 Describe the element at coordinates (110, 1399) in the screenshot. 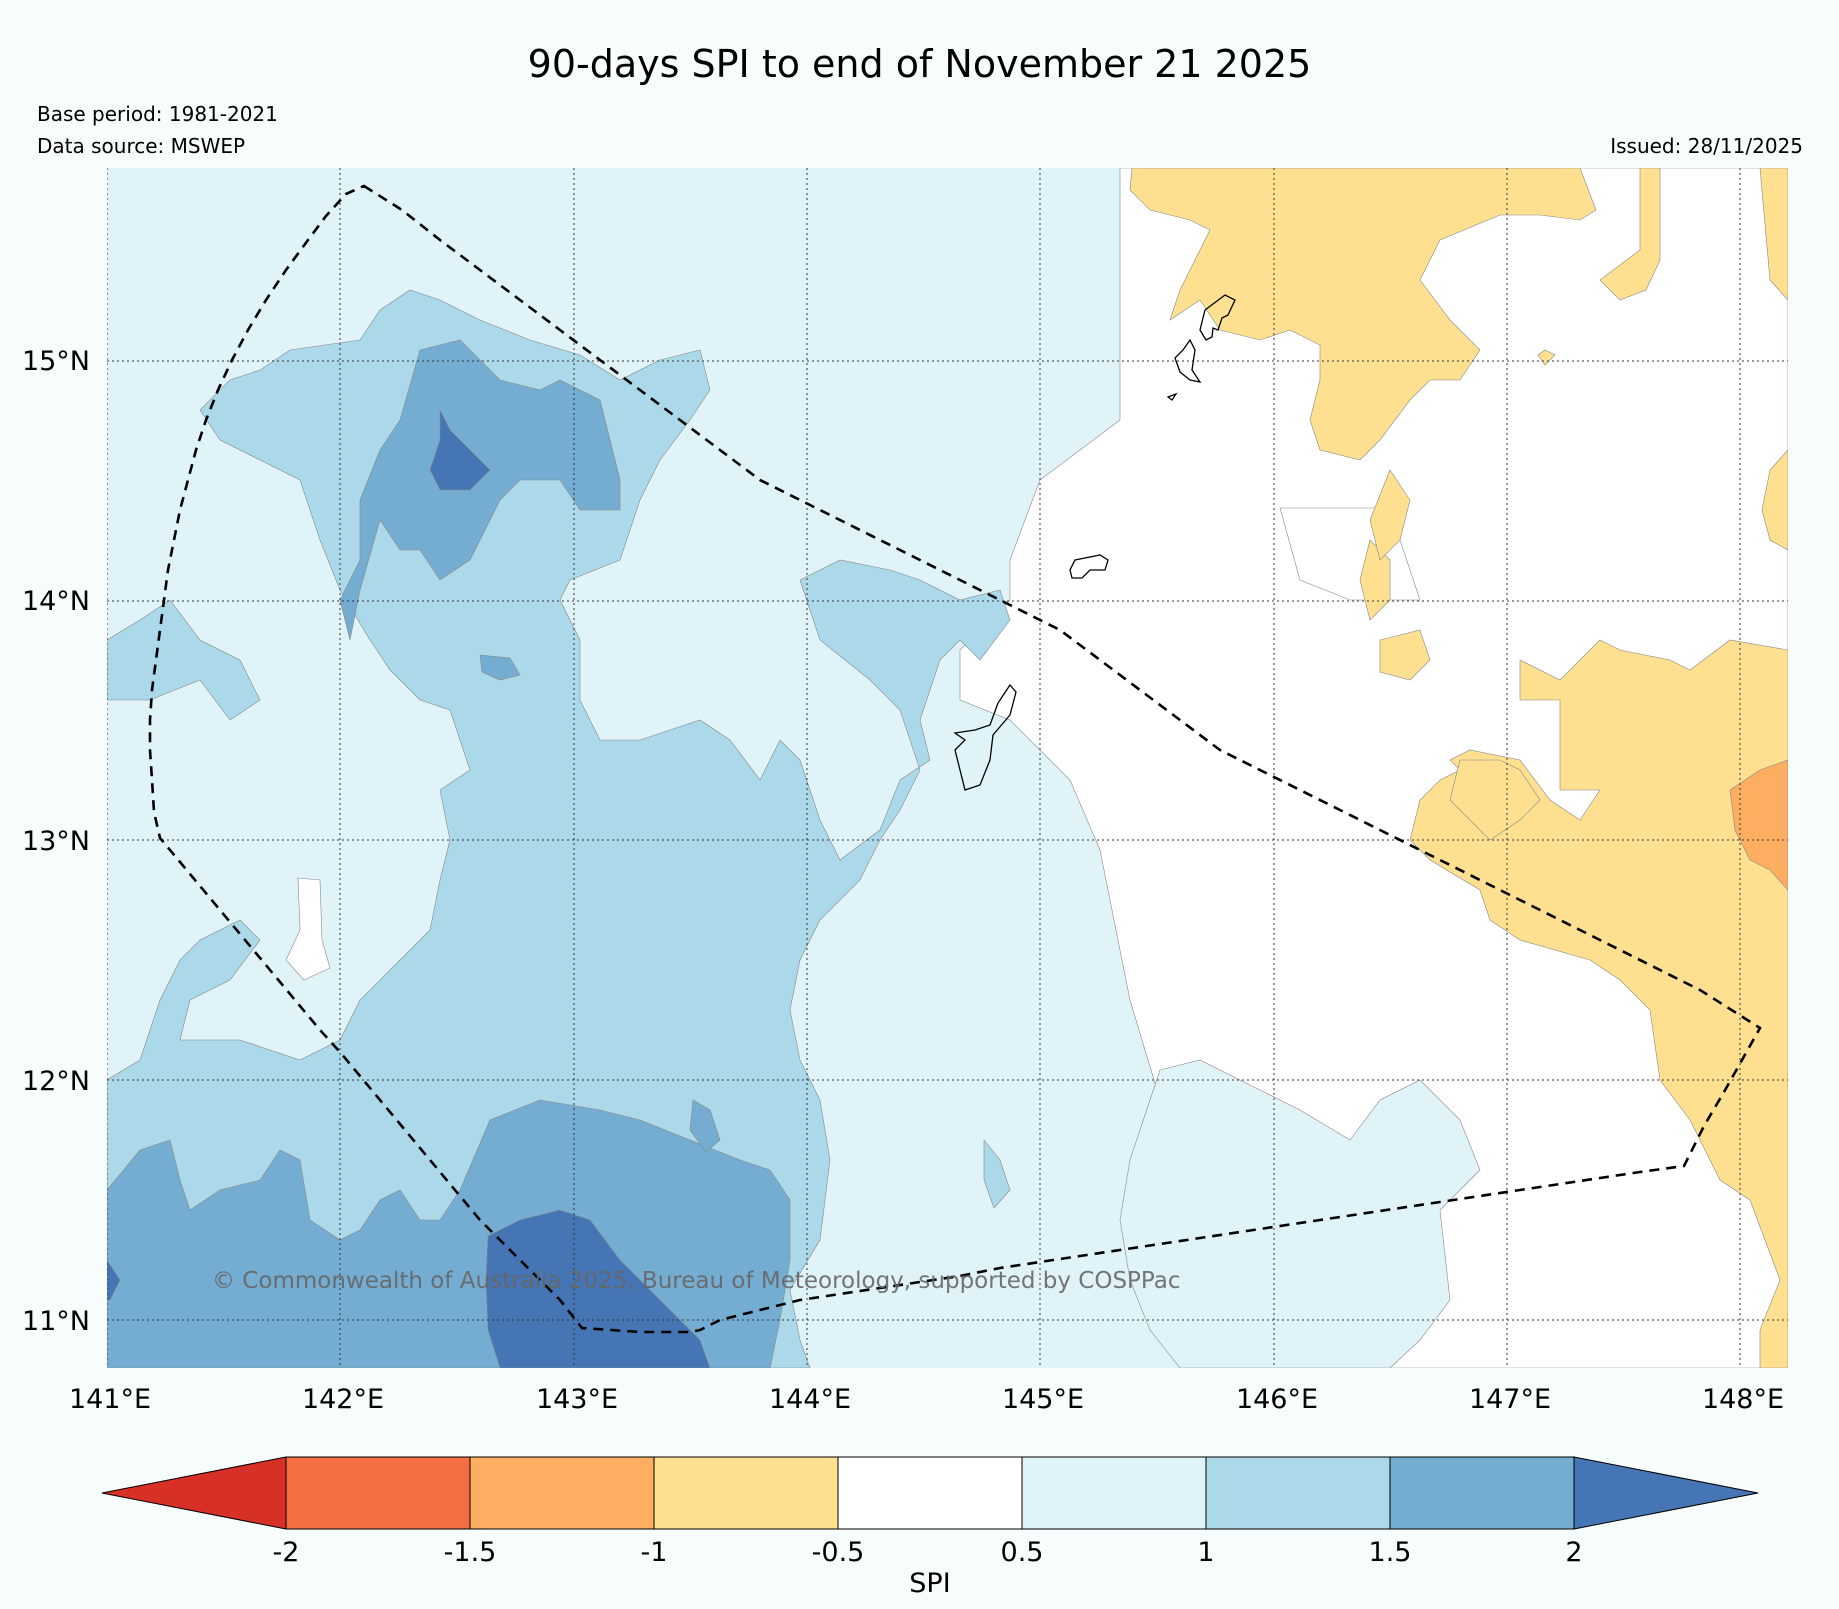

I see `lon-label: 141°E` at that location.